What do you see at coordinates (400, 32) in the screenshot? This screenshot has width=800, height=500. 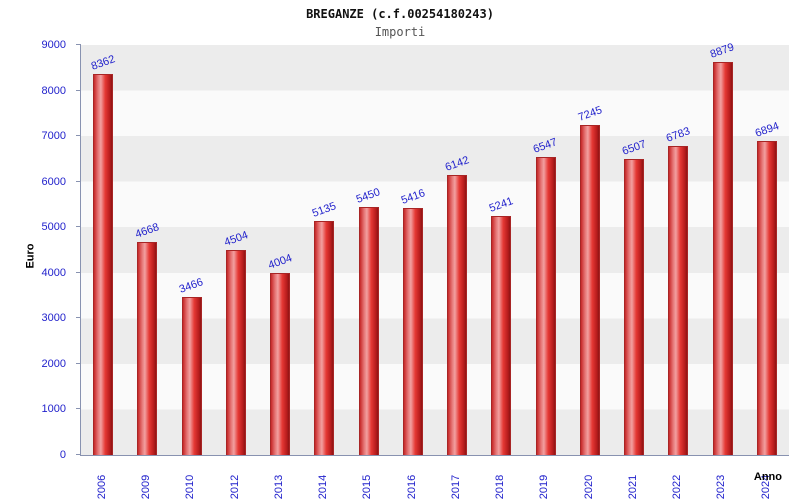 I see `chart-subtitle: Importi` at bounding box center [400, 32].